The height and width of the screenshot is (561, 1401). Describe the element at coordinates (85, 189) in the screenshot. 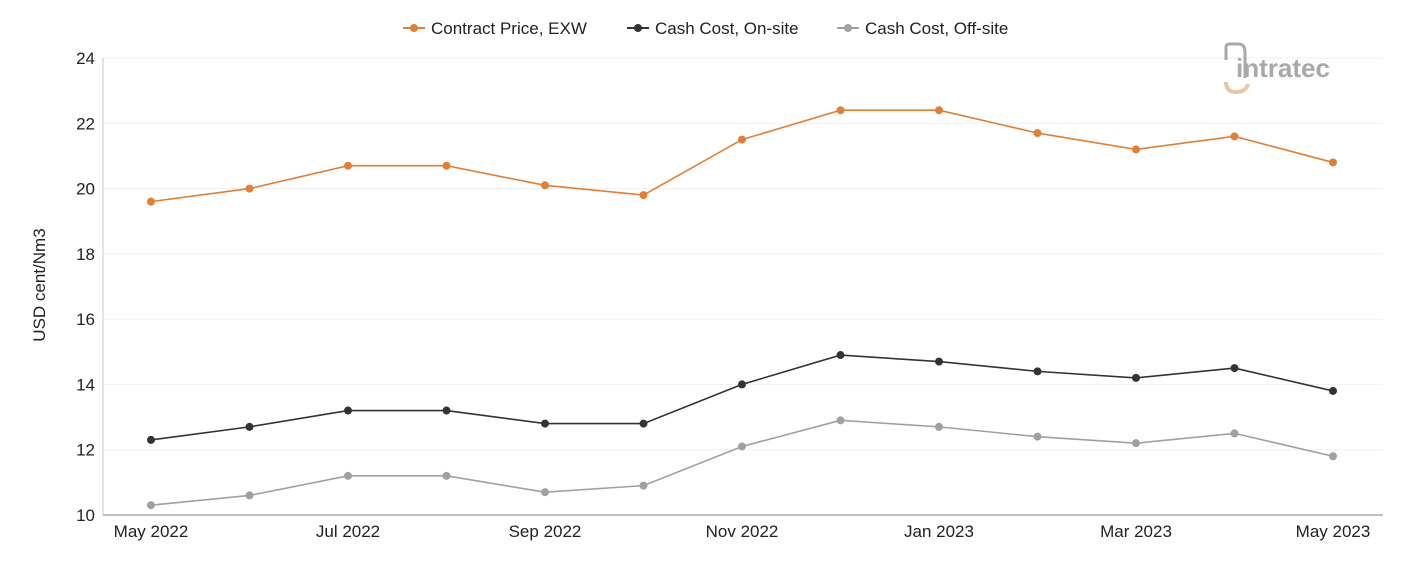

I see `y-tick-label: 20` at that location.